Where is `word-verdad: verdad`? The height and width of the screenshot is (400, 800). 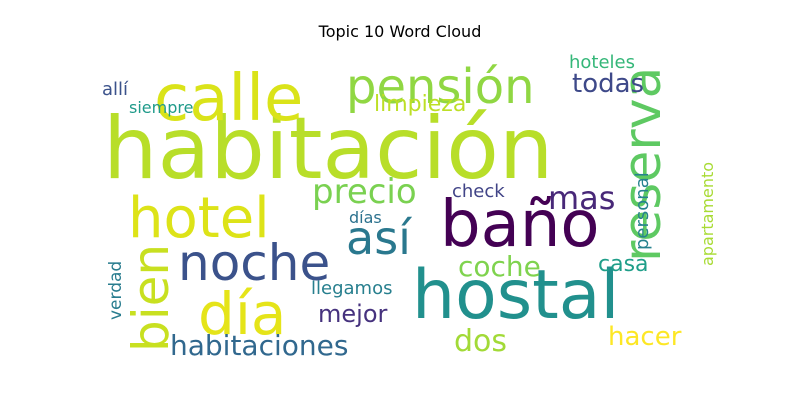 word-verdad: verdad is located at coordinates (116, 290).